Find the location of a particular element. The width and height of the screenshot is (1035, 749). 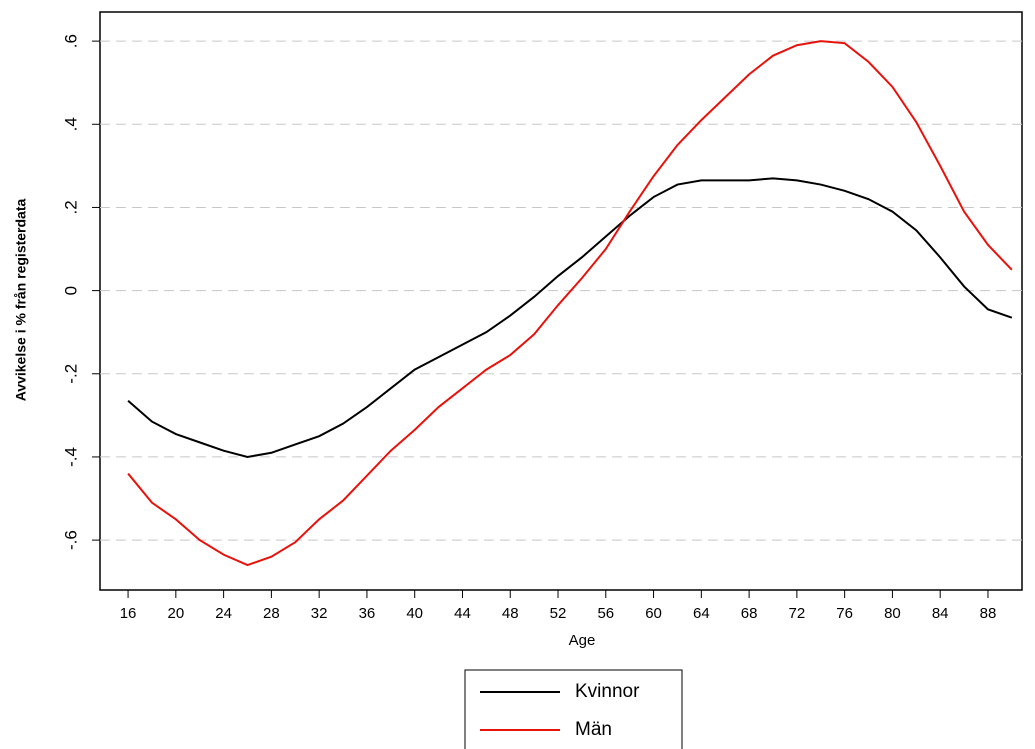

y-tick-label: -.2 is located at coordinates (70, 374).